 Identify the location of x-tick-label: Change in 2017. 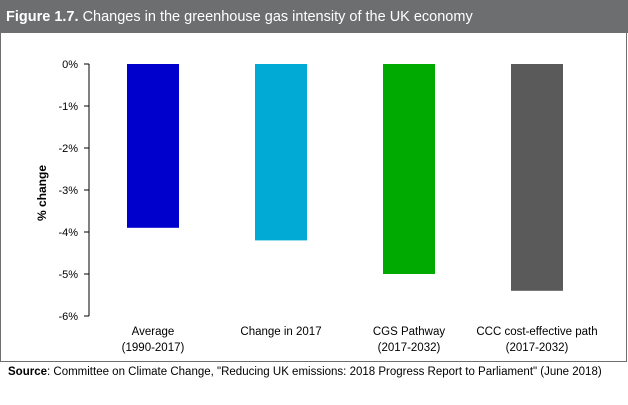
(280, 332).